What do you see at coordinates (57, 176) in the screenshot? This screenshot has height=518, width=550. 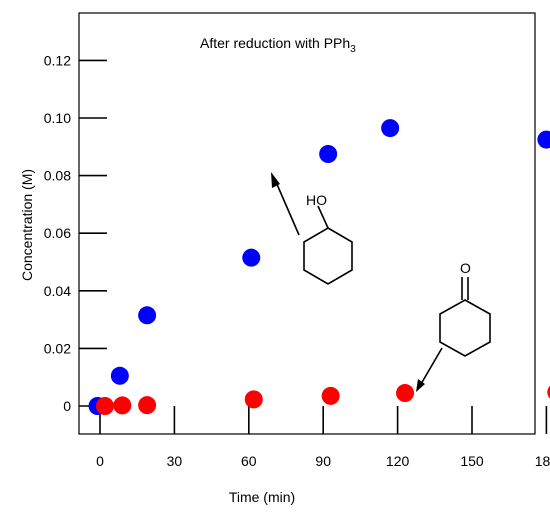 I see `y-tick-label: 0.08` at bounding box center [57, 176].